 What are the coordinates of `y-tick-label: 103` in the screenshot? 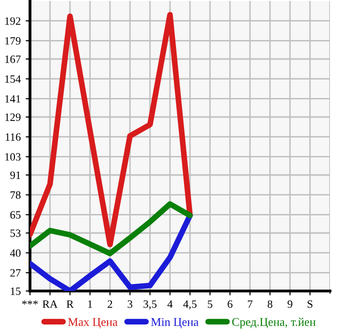 It's located at (13, 157).